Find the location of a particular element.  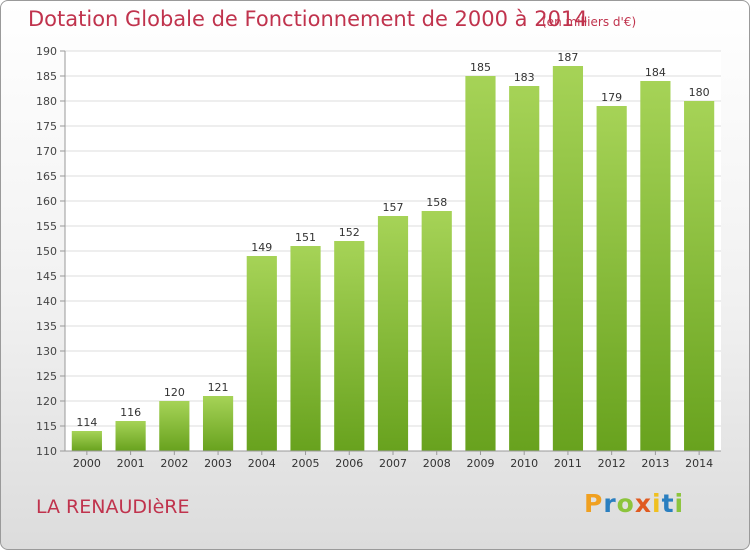

bar-value-label: 179 is located at coordinates (611, 97).